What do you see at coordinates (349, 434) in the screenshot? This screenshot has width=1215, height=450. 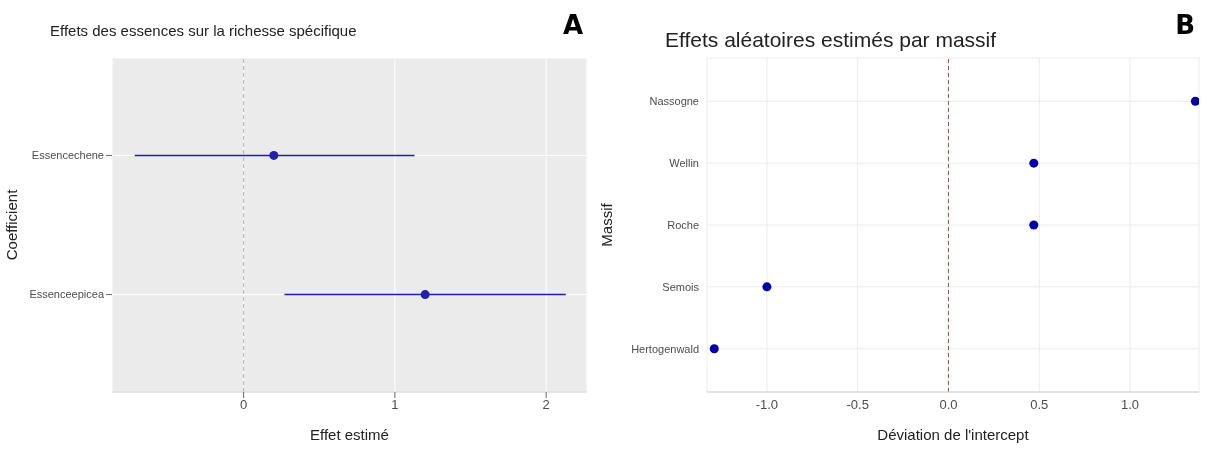 I see `x-axis-title: Effet estimé` at bounding box center [349, 434].